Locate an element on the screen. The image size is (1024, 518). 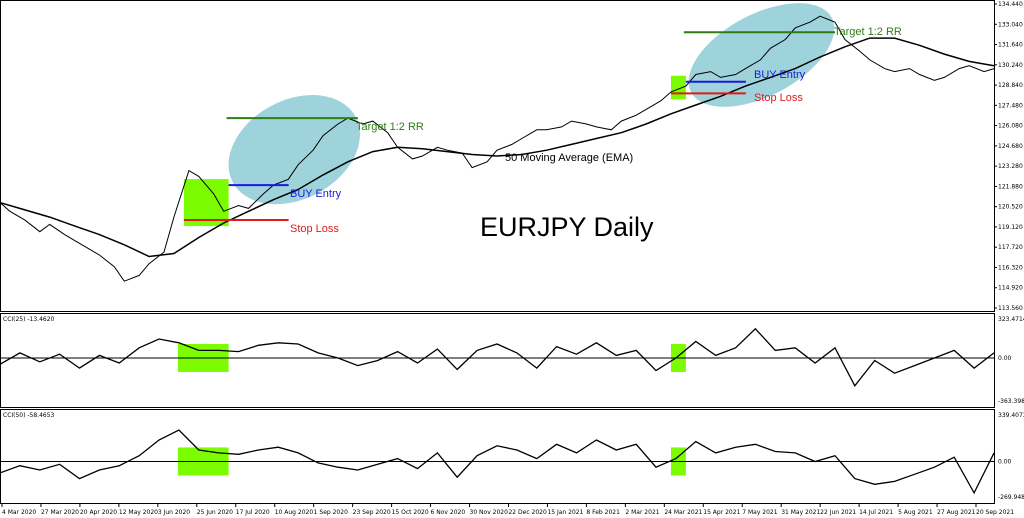
price-tick-label: 123.280 is located at coordinates (1010, 166).